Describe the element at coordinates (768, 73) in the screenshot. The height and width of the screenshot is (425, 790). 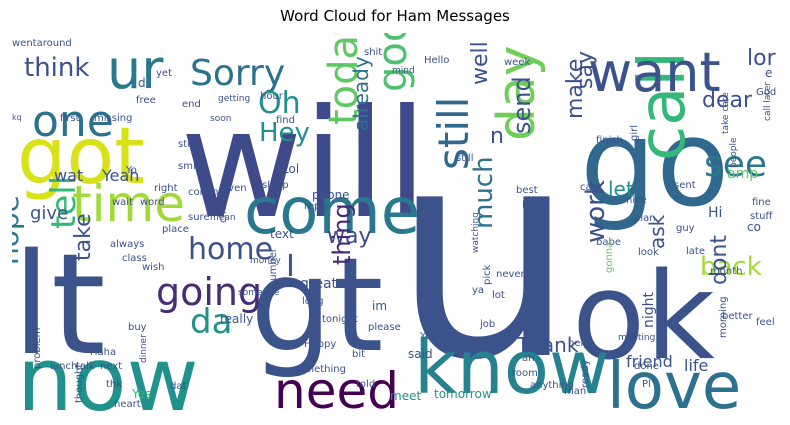
I see `word-e: e` at that location.